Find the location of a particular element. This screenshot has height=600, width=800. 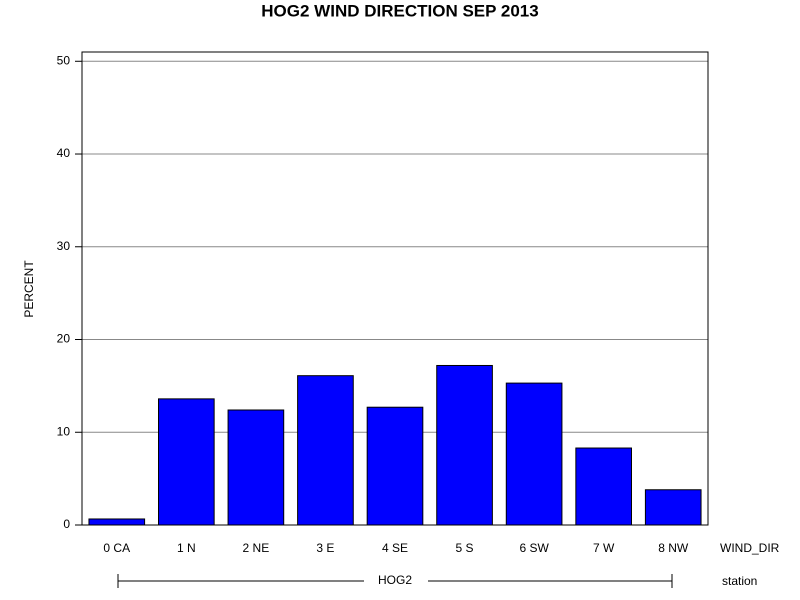

y-tick-label: 40 is located at coordinates (64, 153).